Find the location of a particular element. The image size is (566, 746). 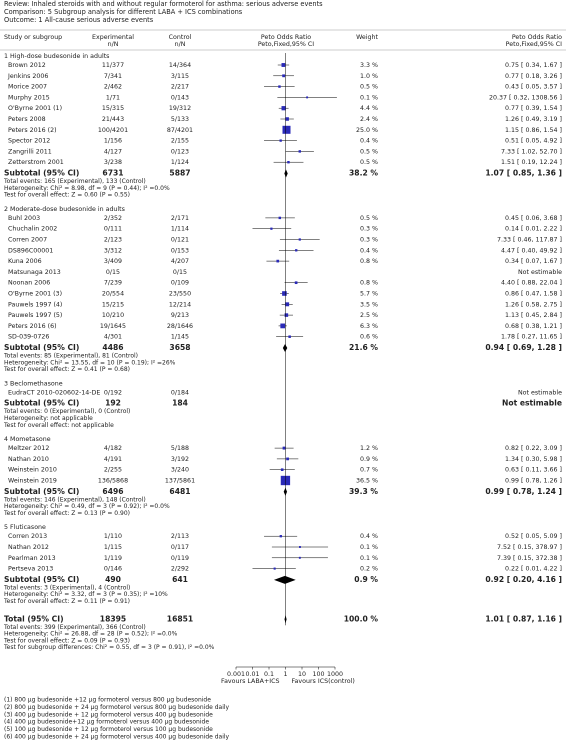

study-name: Peters 2008 is located at coordinates (27, 119).